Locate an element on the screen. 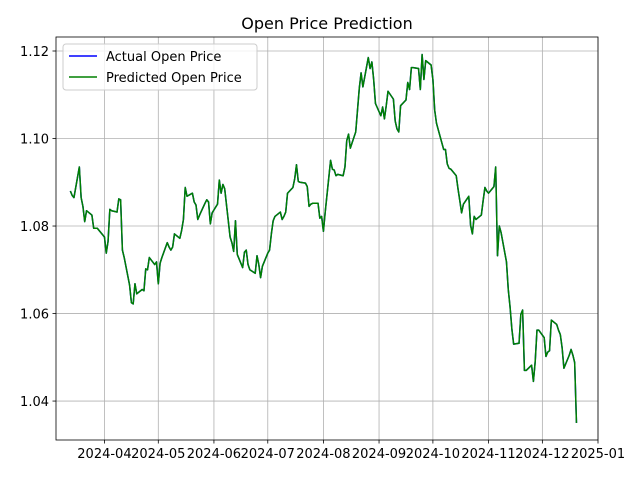  y-tick-label: 1.12 is located at coordinates (34, 52).